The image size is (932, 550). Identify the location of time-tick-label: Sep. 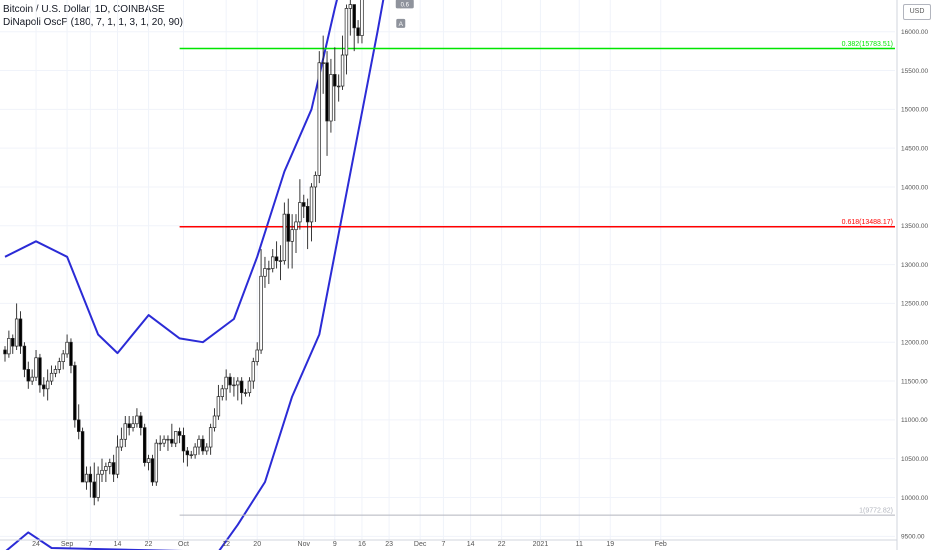
(67, 544).